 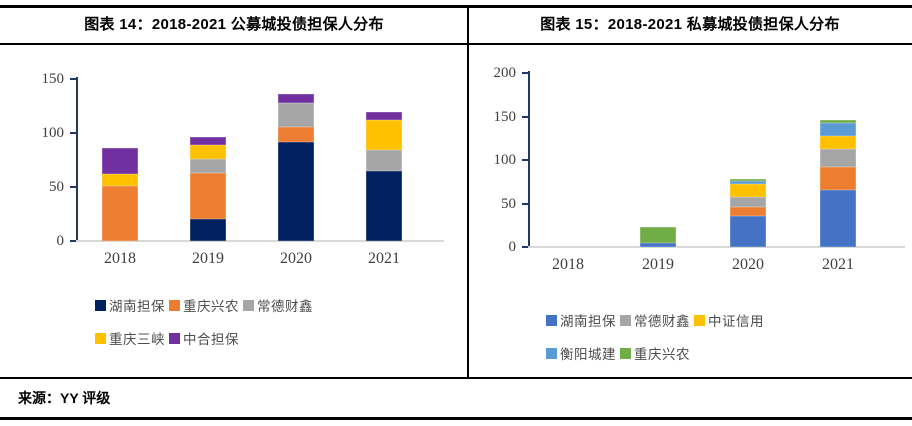 I want to click on x-tick-label: 2018, so click(x=568, y=264).